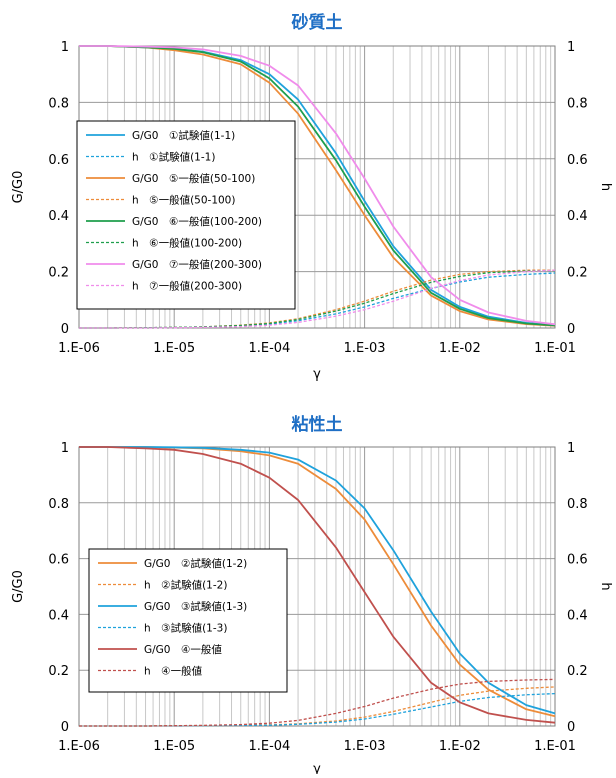 The width and height of the screenshot is (616, 778). Describe the element at coordinates (185, 585) in the screenshot. I see `legend-entry: h ②試験値(1-2)` at that location.